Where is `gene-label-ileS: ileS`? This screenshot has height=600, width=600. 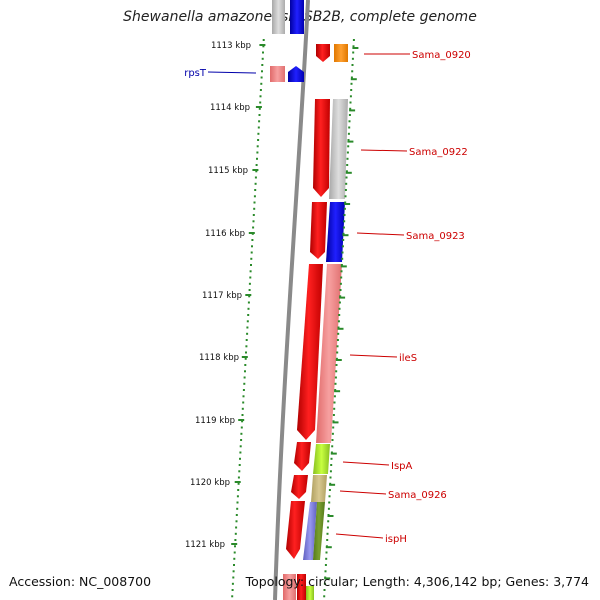
gene-label-ileS: ileS is located at coordinates (408, 358).